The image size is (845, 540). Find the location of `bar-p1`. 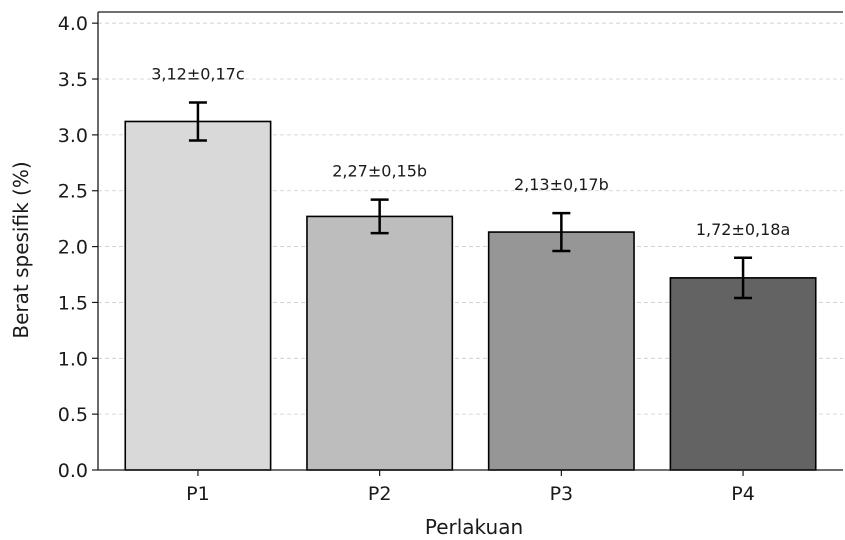

bar-p1 is located at coordinates (198, 295).